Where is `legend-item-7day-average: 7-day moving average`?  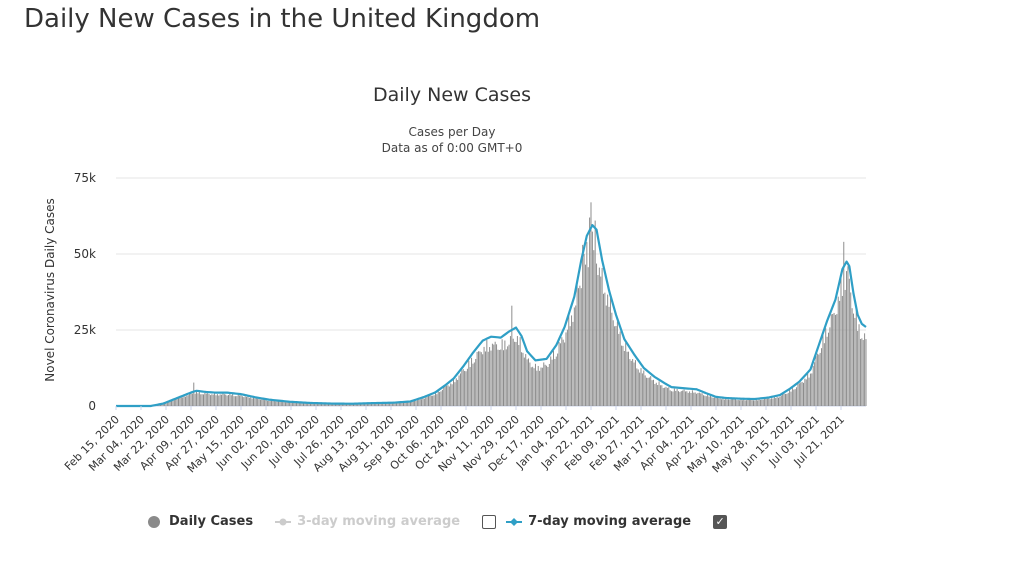
legend-item-7day-average: 7-day moving average is located at coordinates (598, 521).